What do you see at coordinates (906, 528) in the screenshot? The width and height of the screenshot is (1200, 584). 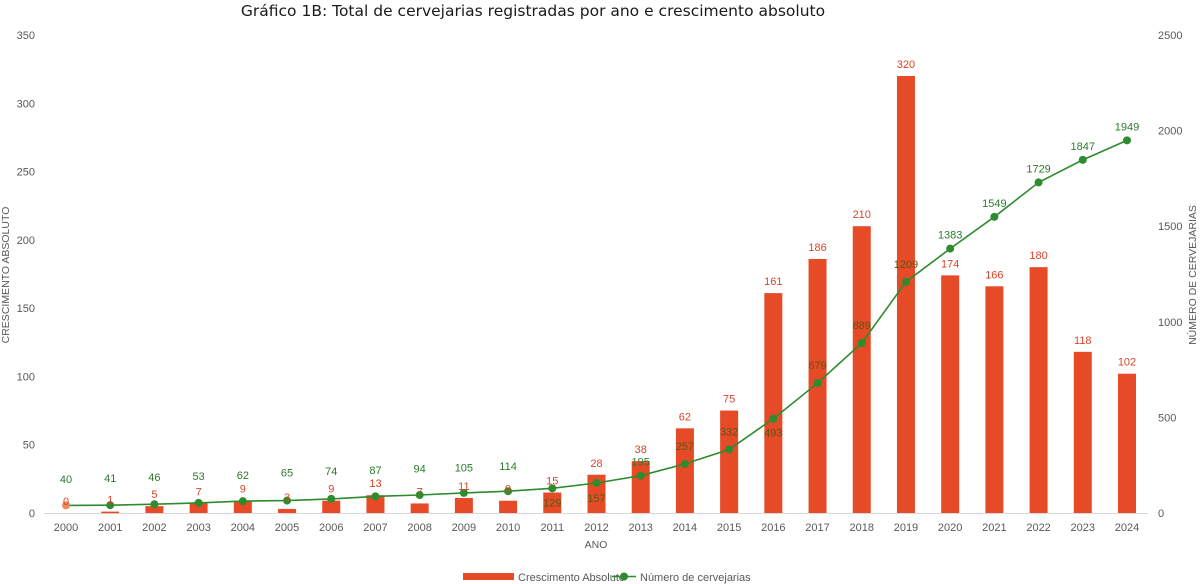 I see `x-tick-label: 2019` at bounding box center [906, 528].